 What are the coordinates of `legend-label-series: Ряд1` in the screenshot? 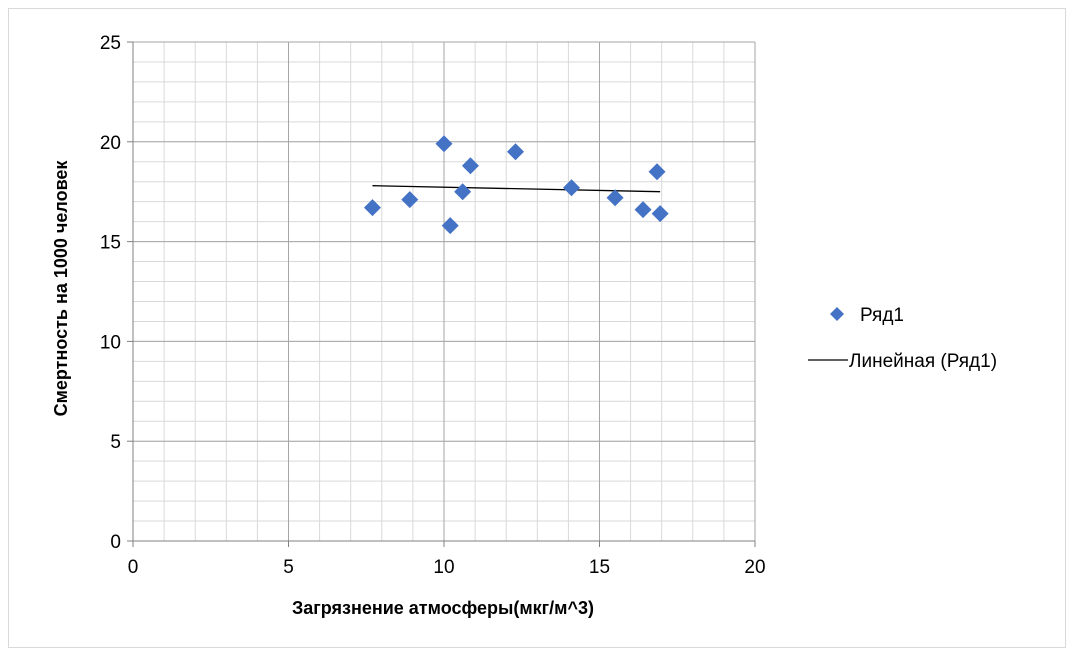 It's located at (882, 315).